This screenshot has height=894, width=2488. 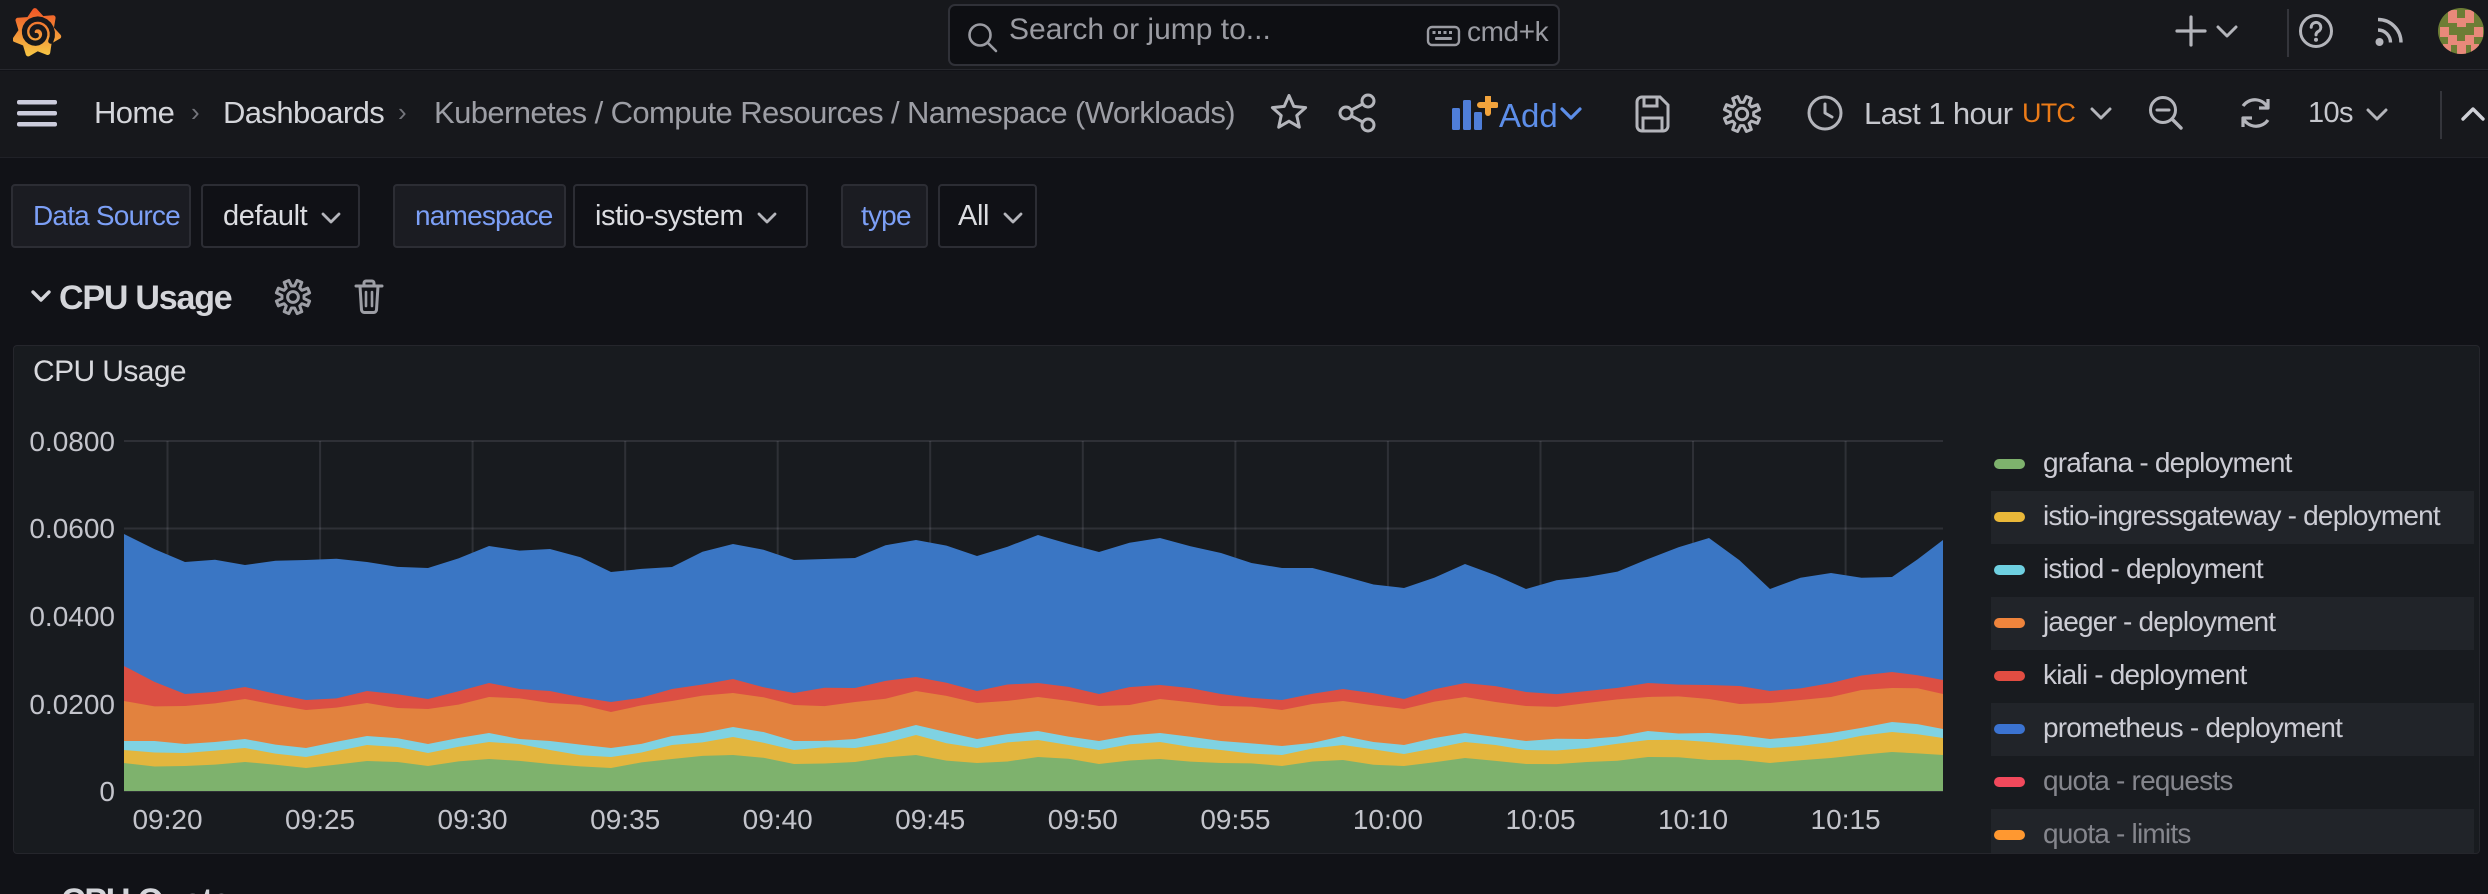 What do you see at coordinates (167, 819) in the screenshot?
I see `svg-text: 09:20` at bounding box center [167, 819].